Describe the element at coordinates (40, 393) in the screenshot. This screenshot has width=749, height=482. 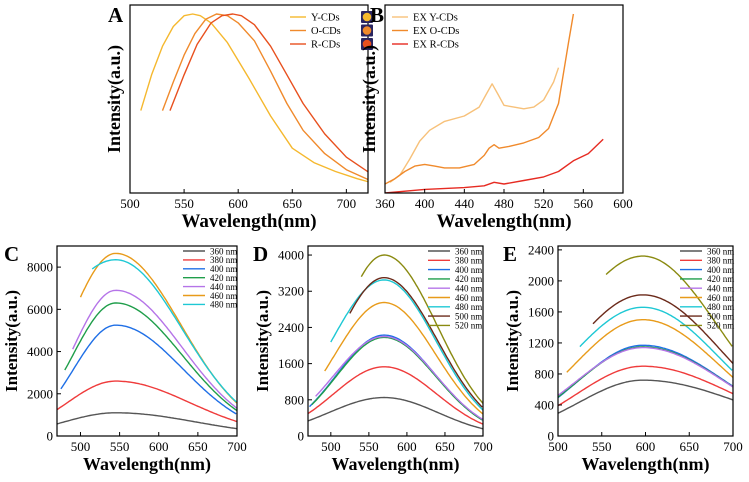
I see `y-tick-label: 2000` at that location.